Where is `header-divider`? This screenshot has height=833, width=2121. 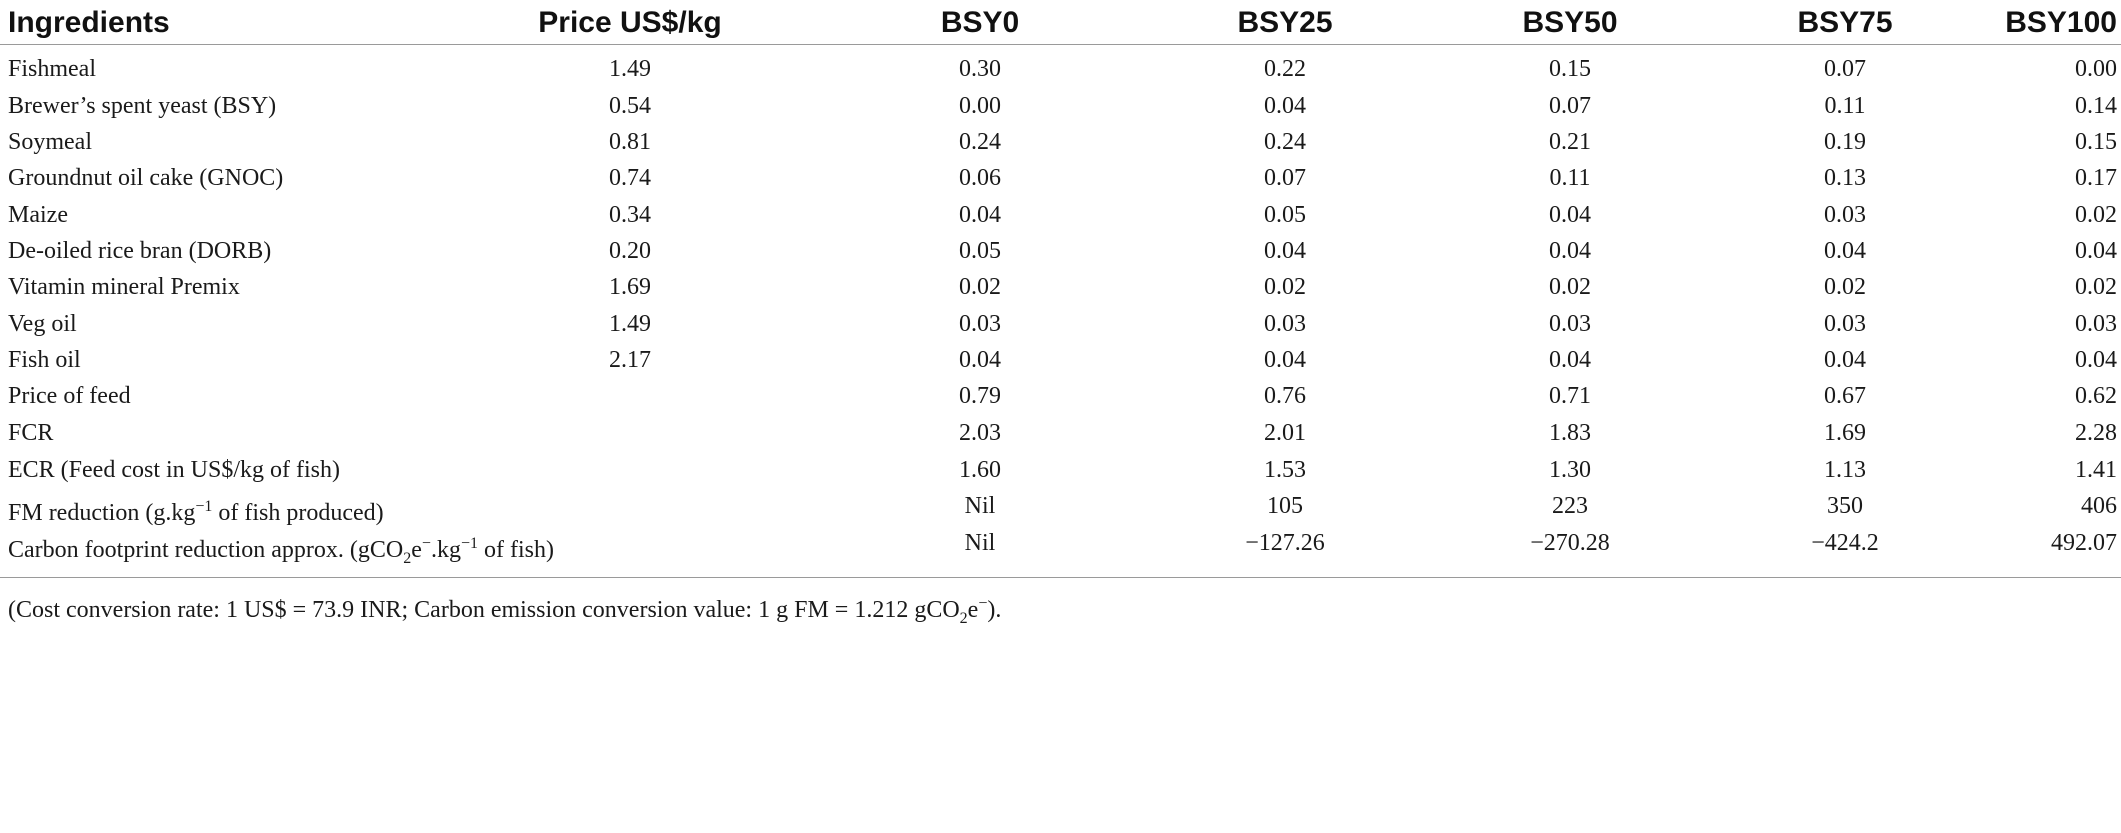
header-divider is located at coordinates (1060, 44).